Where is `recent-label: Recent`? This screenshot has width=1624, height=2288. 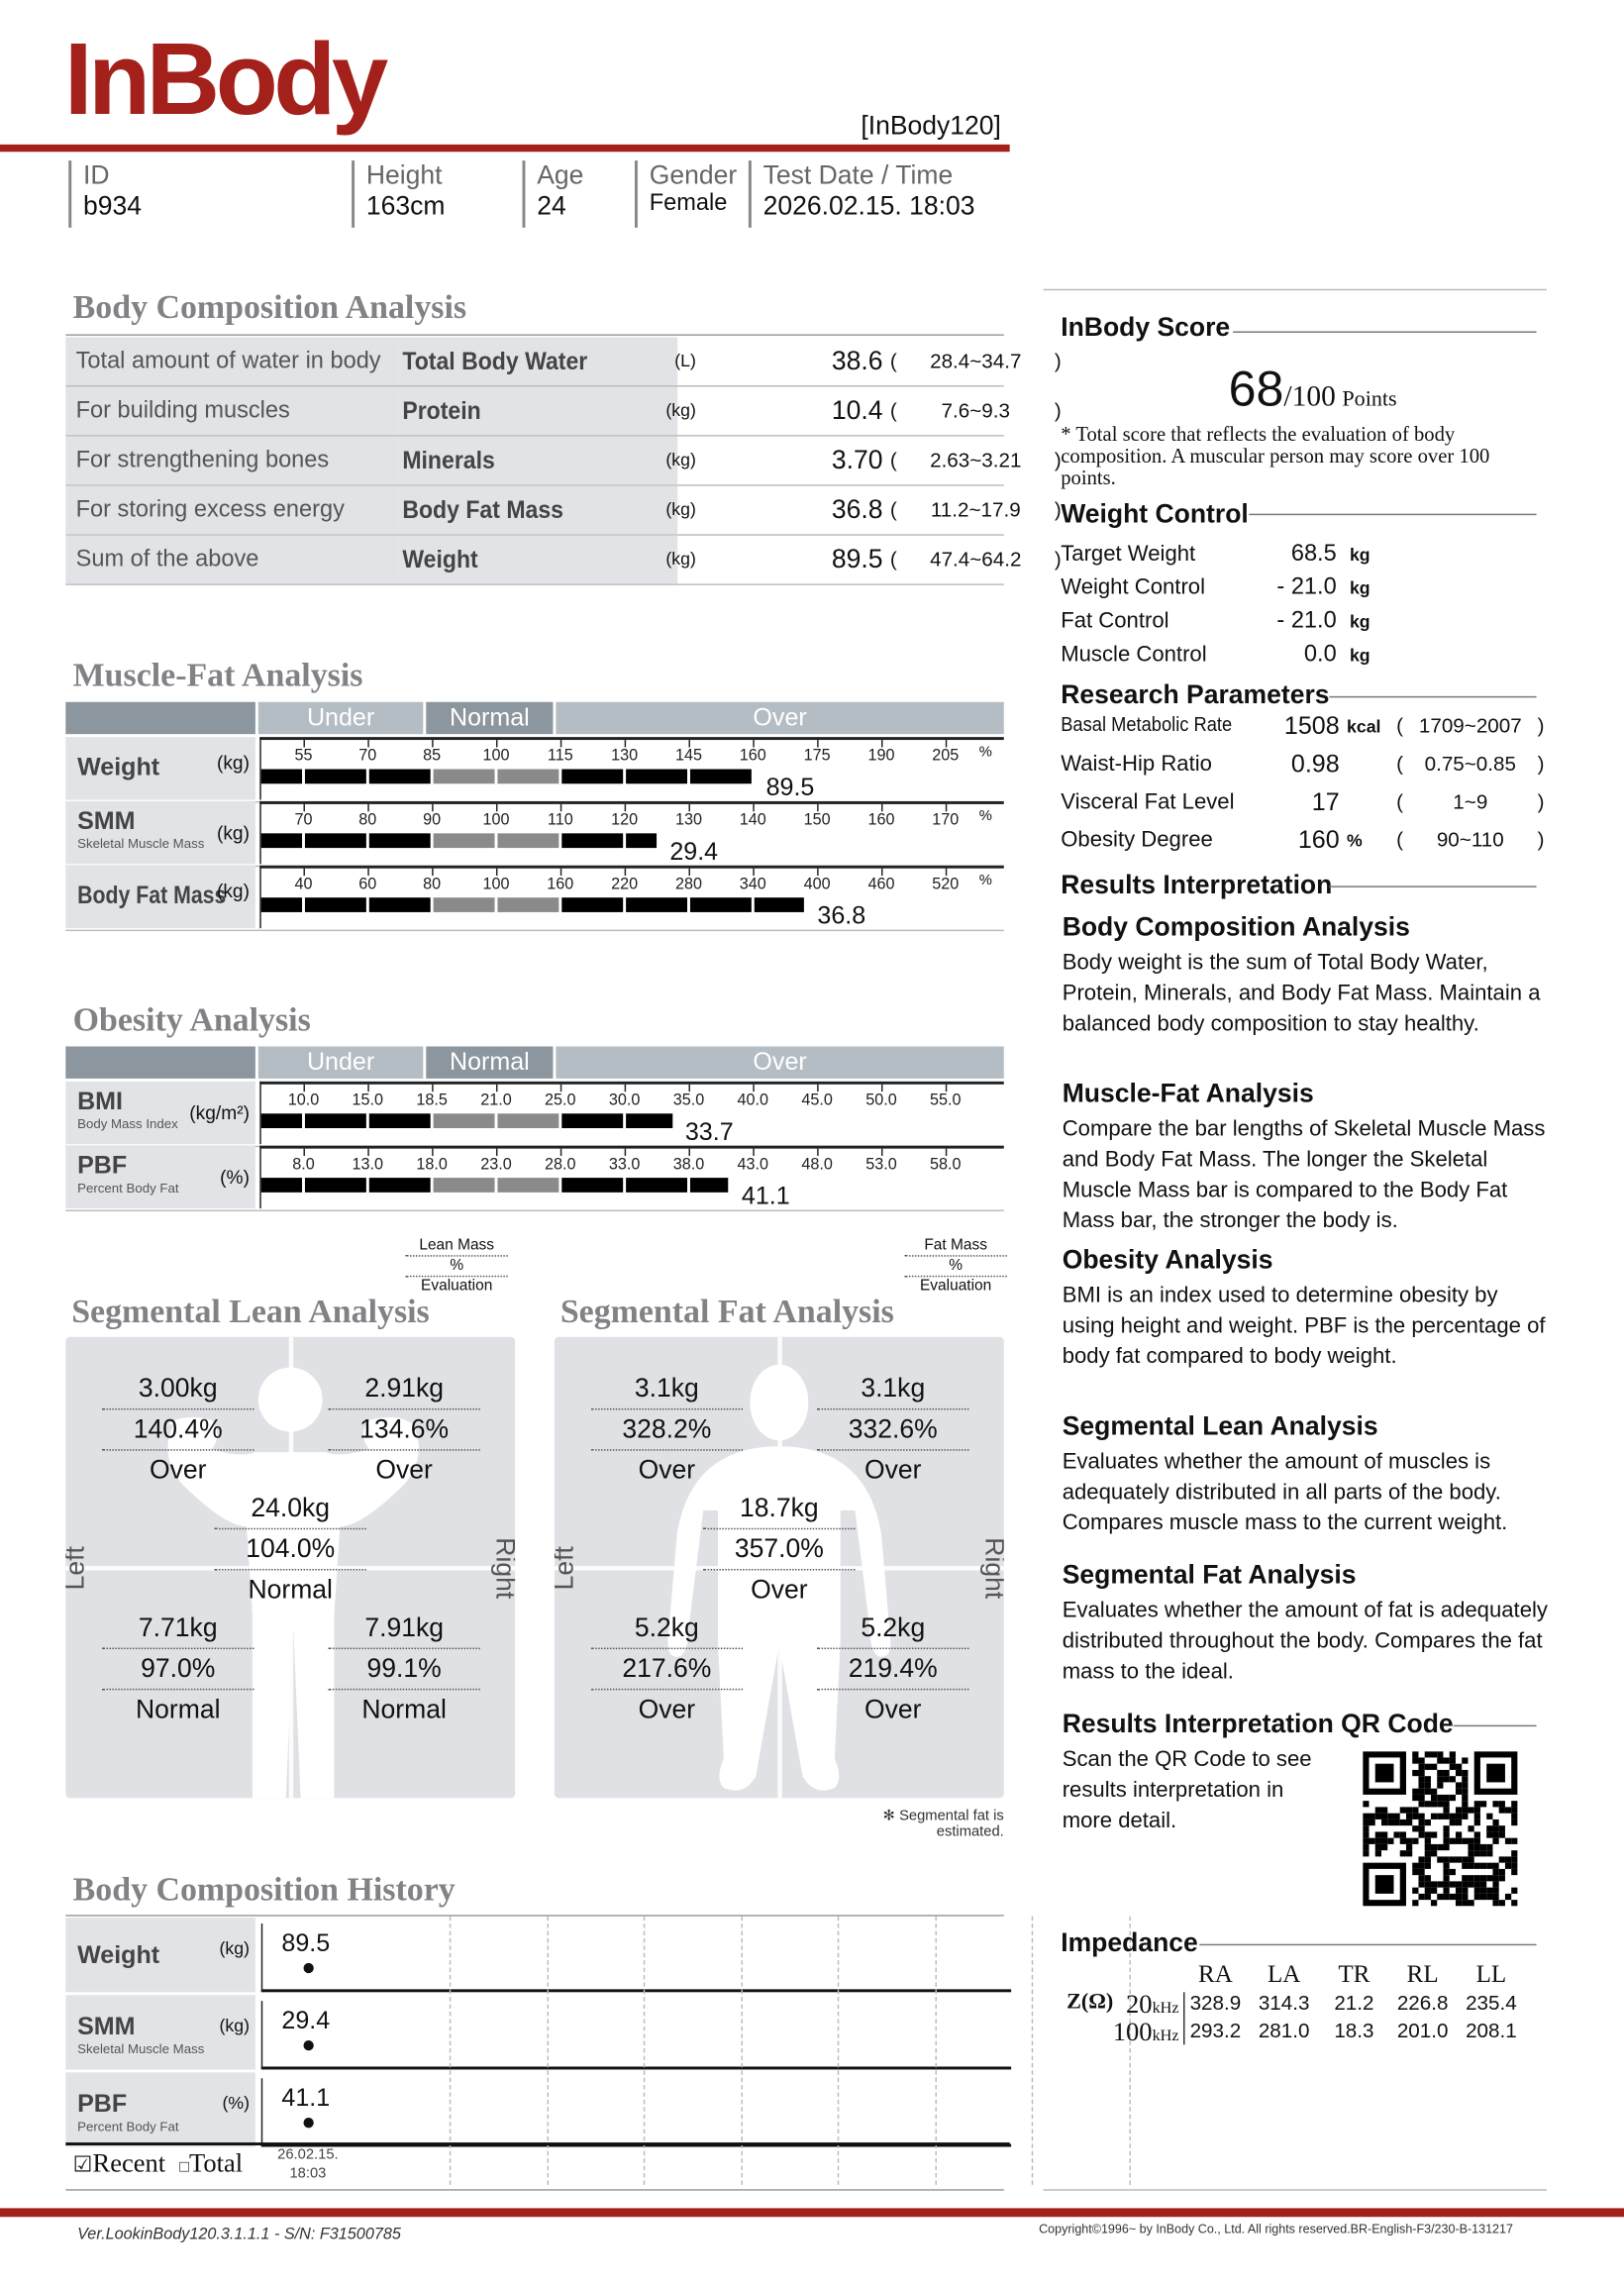 recent-label: Recent is located at coordinates (129, 2162).